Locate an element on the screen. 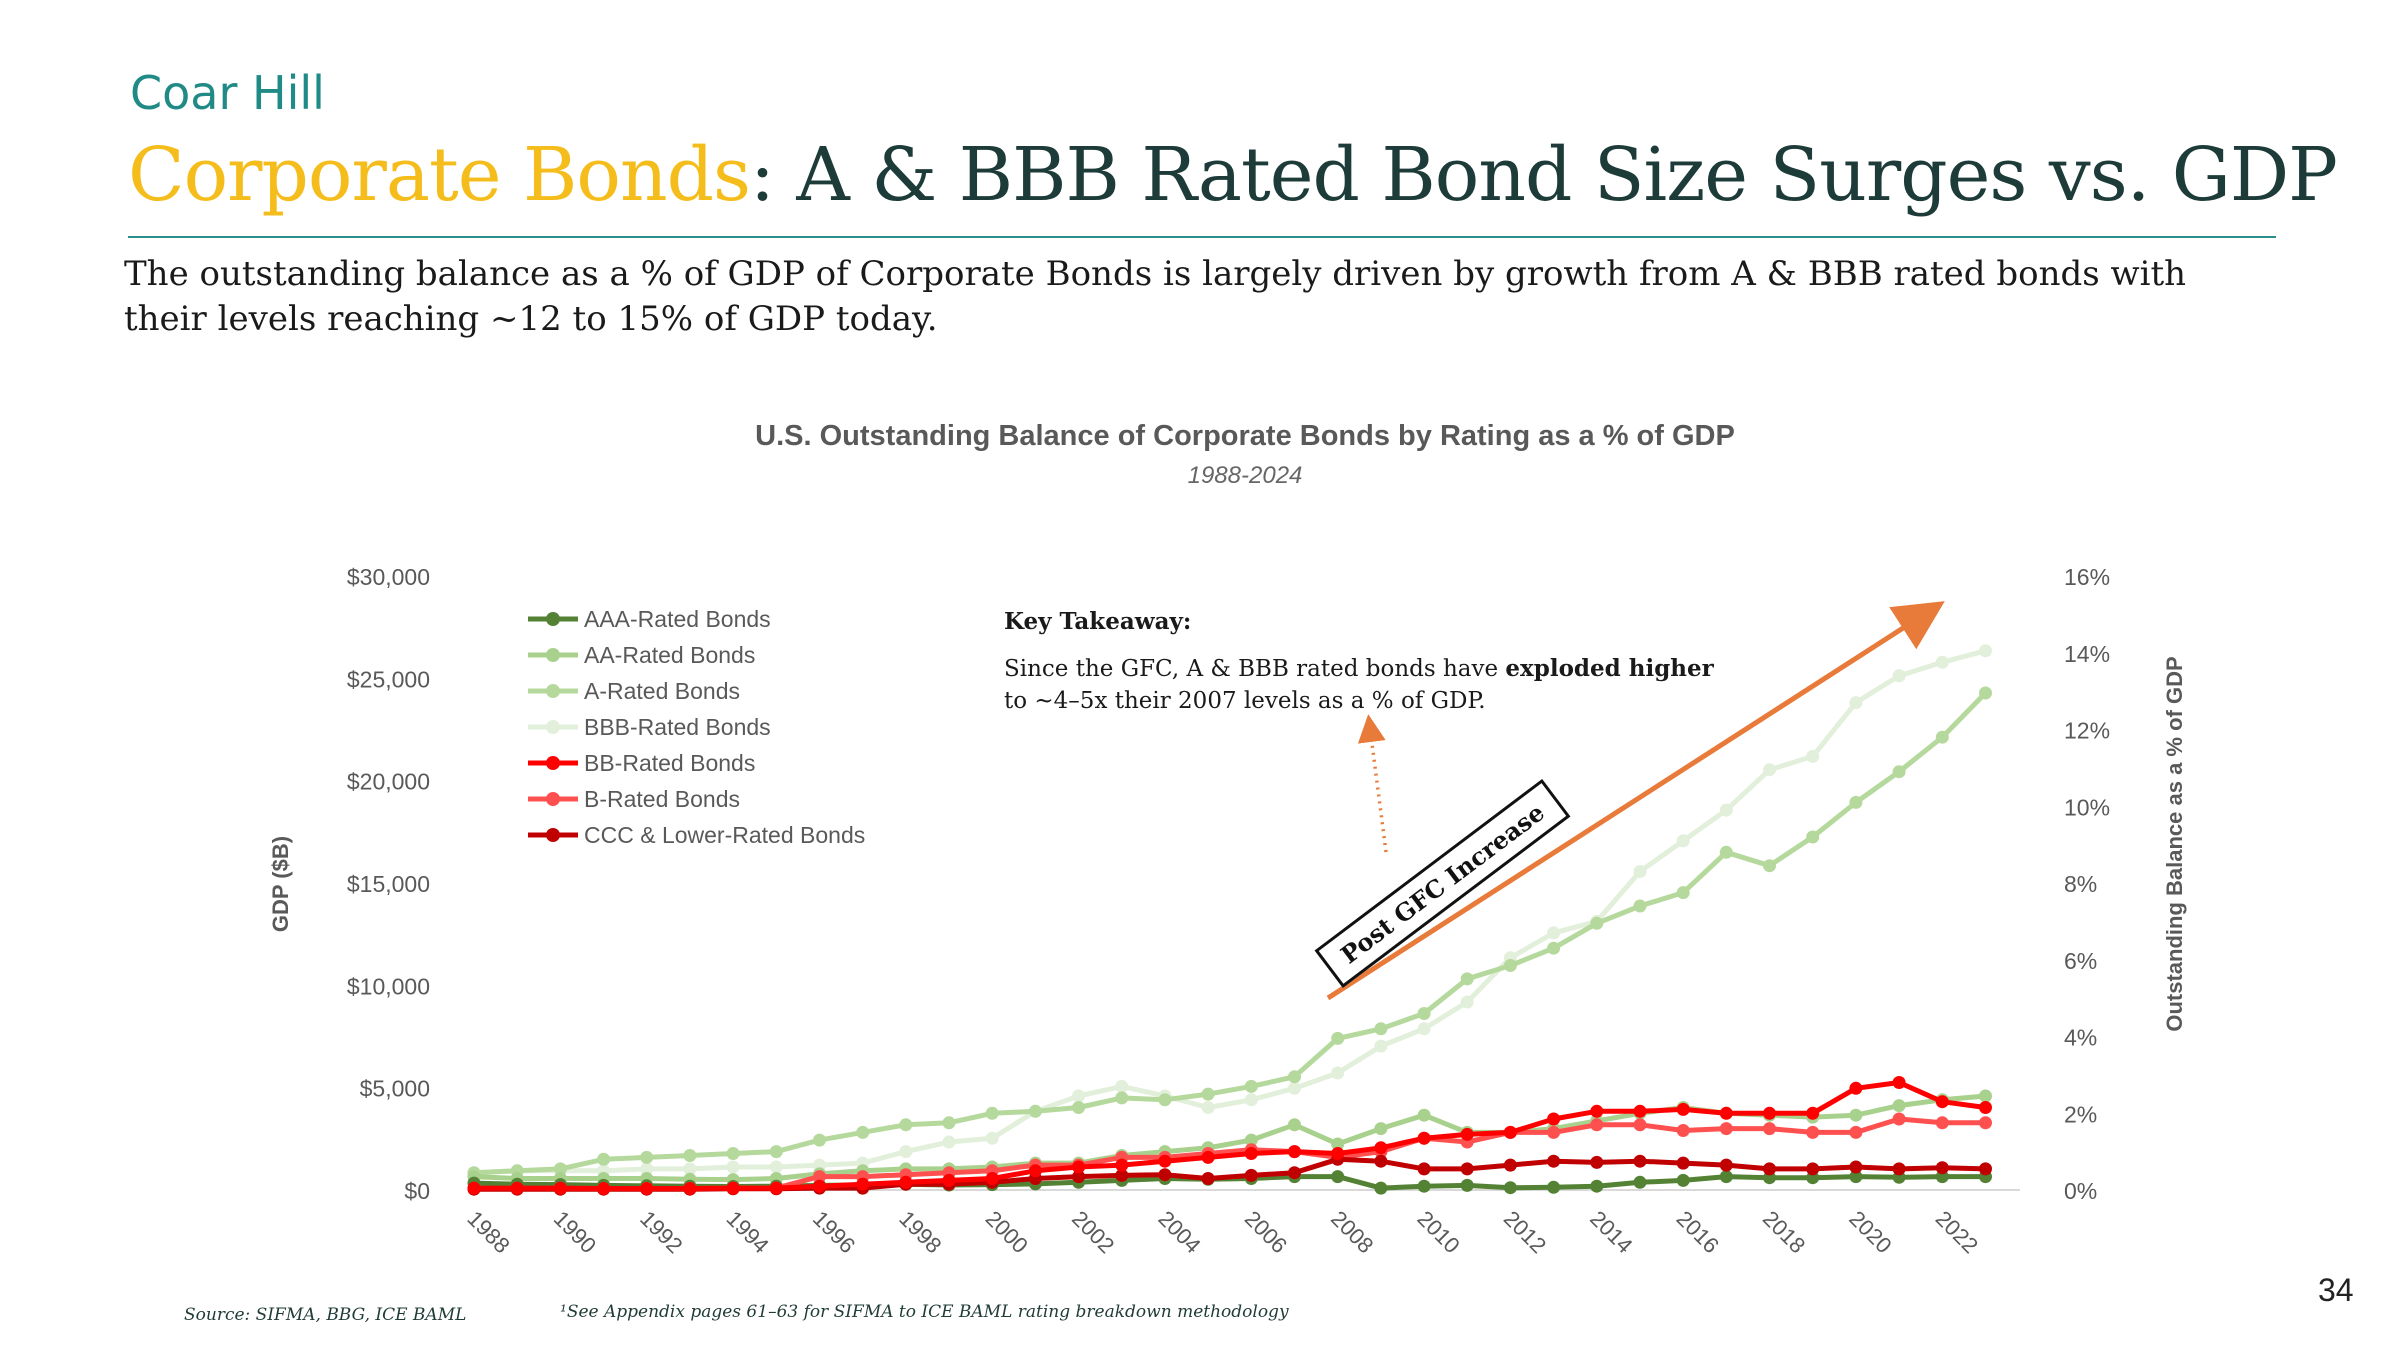 The width and height of the screenshot is (2400, 1350). x-axis-tick-label: 2008 is located at coordinates (1352, 1232).